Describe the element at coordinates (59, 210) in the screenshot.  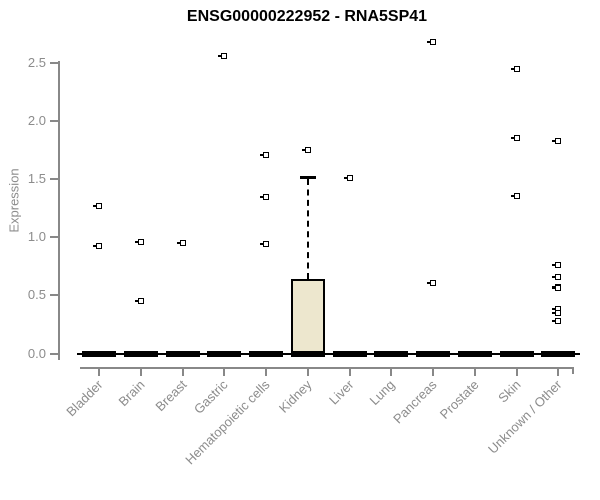
I see `y-axis-line` at that location.